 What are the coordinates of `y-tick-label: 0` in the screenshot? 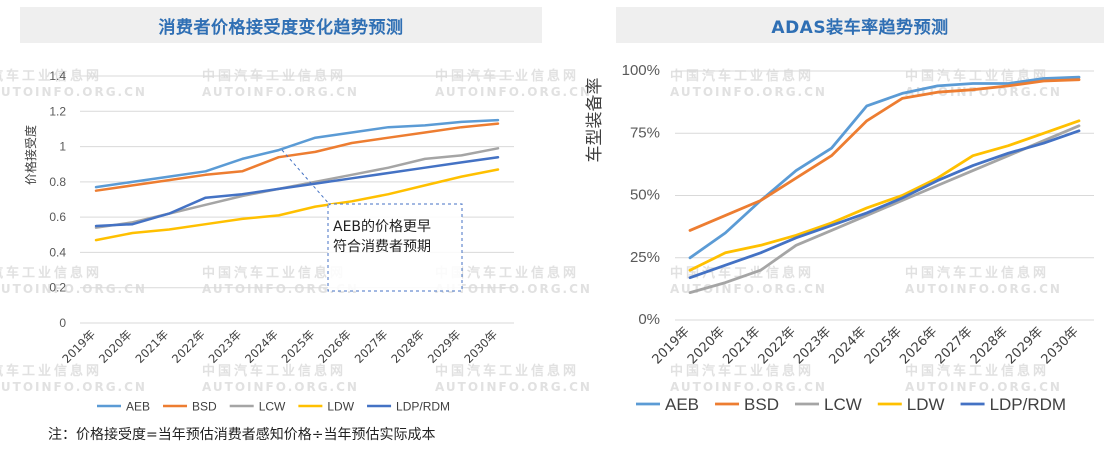 It's located at (62, 323).